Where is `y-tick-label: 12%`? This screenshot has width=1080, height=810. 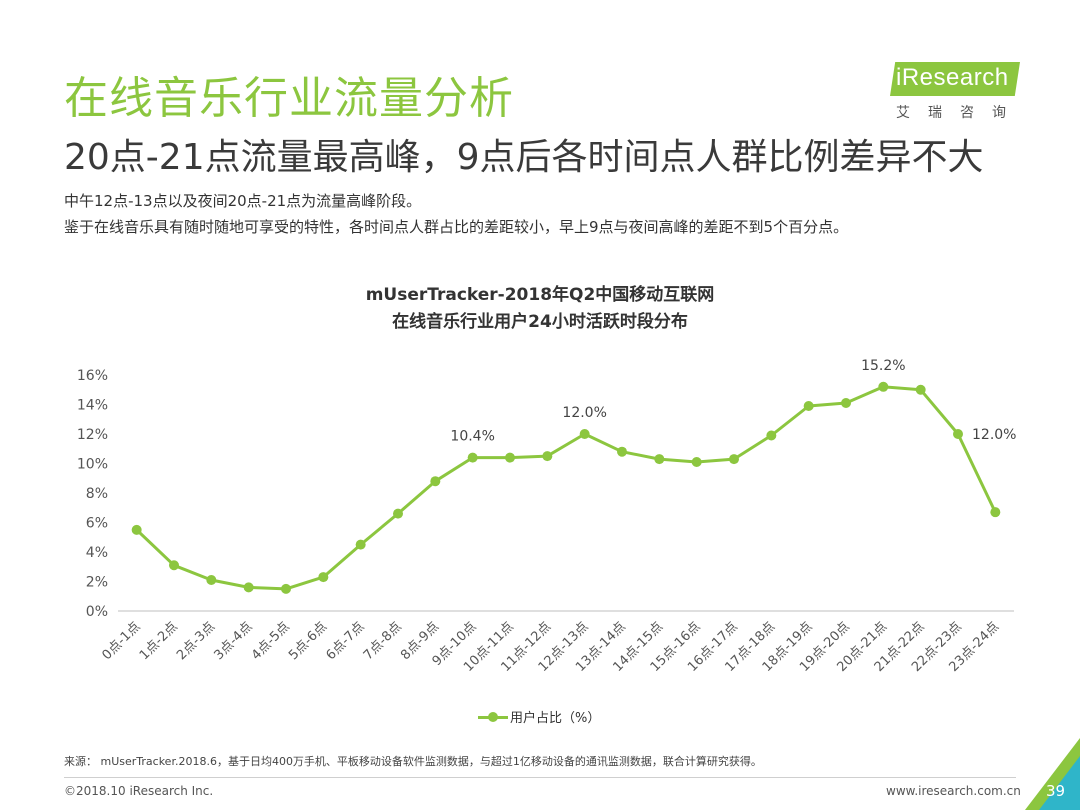
y-tick-label: 12% is located at coordinates (92, 435).